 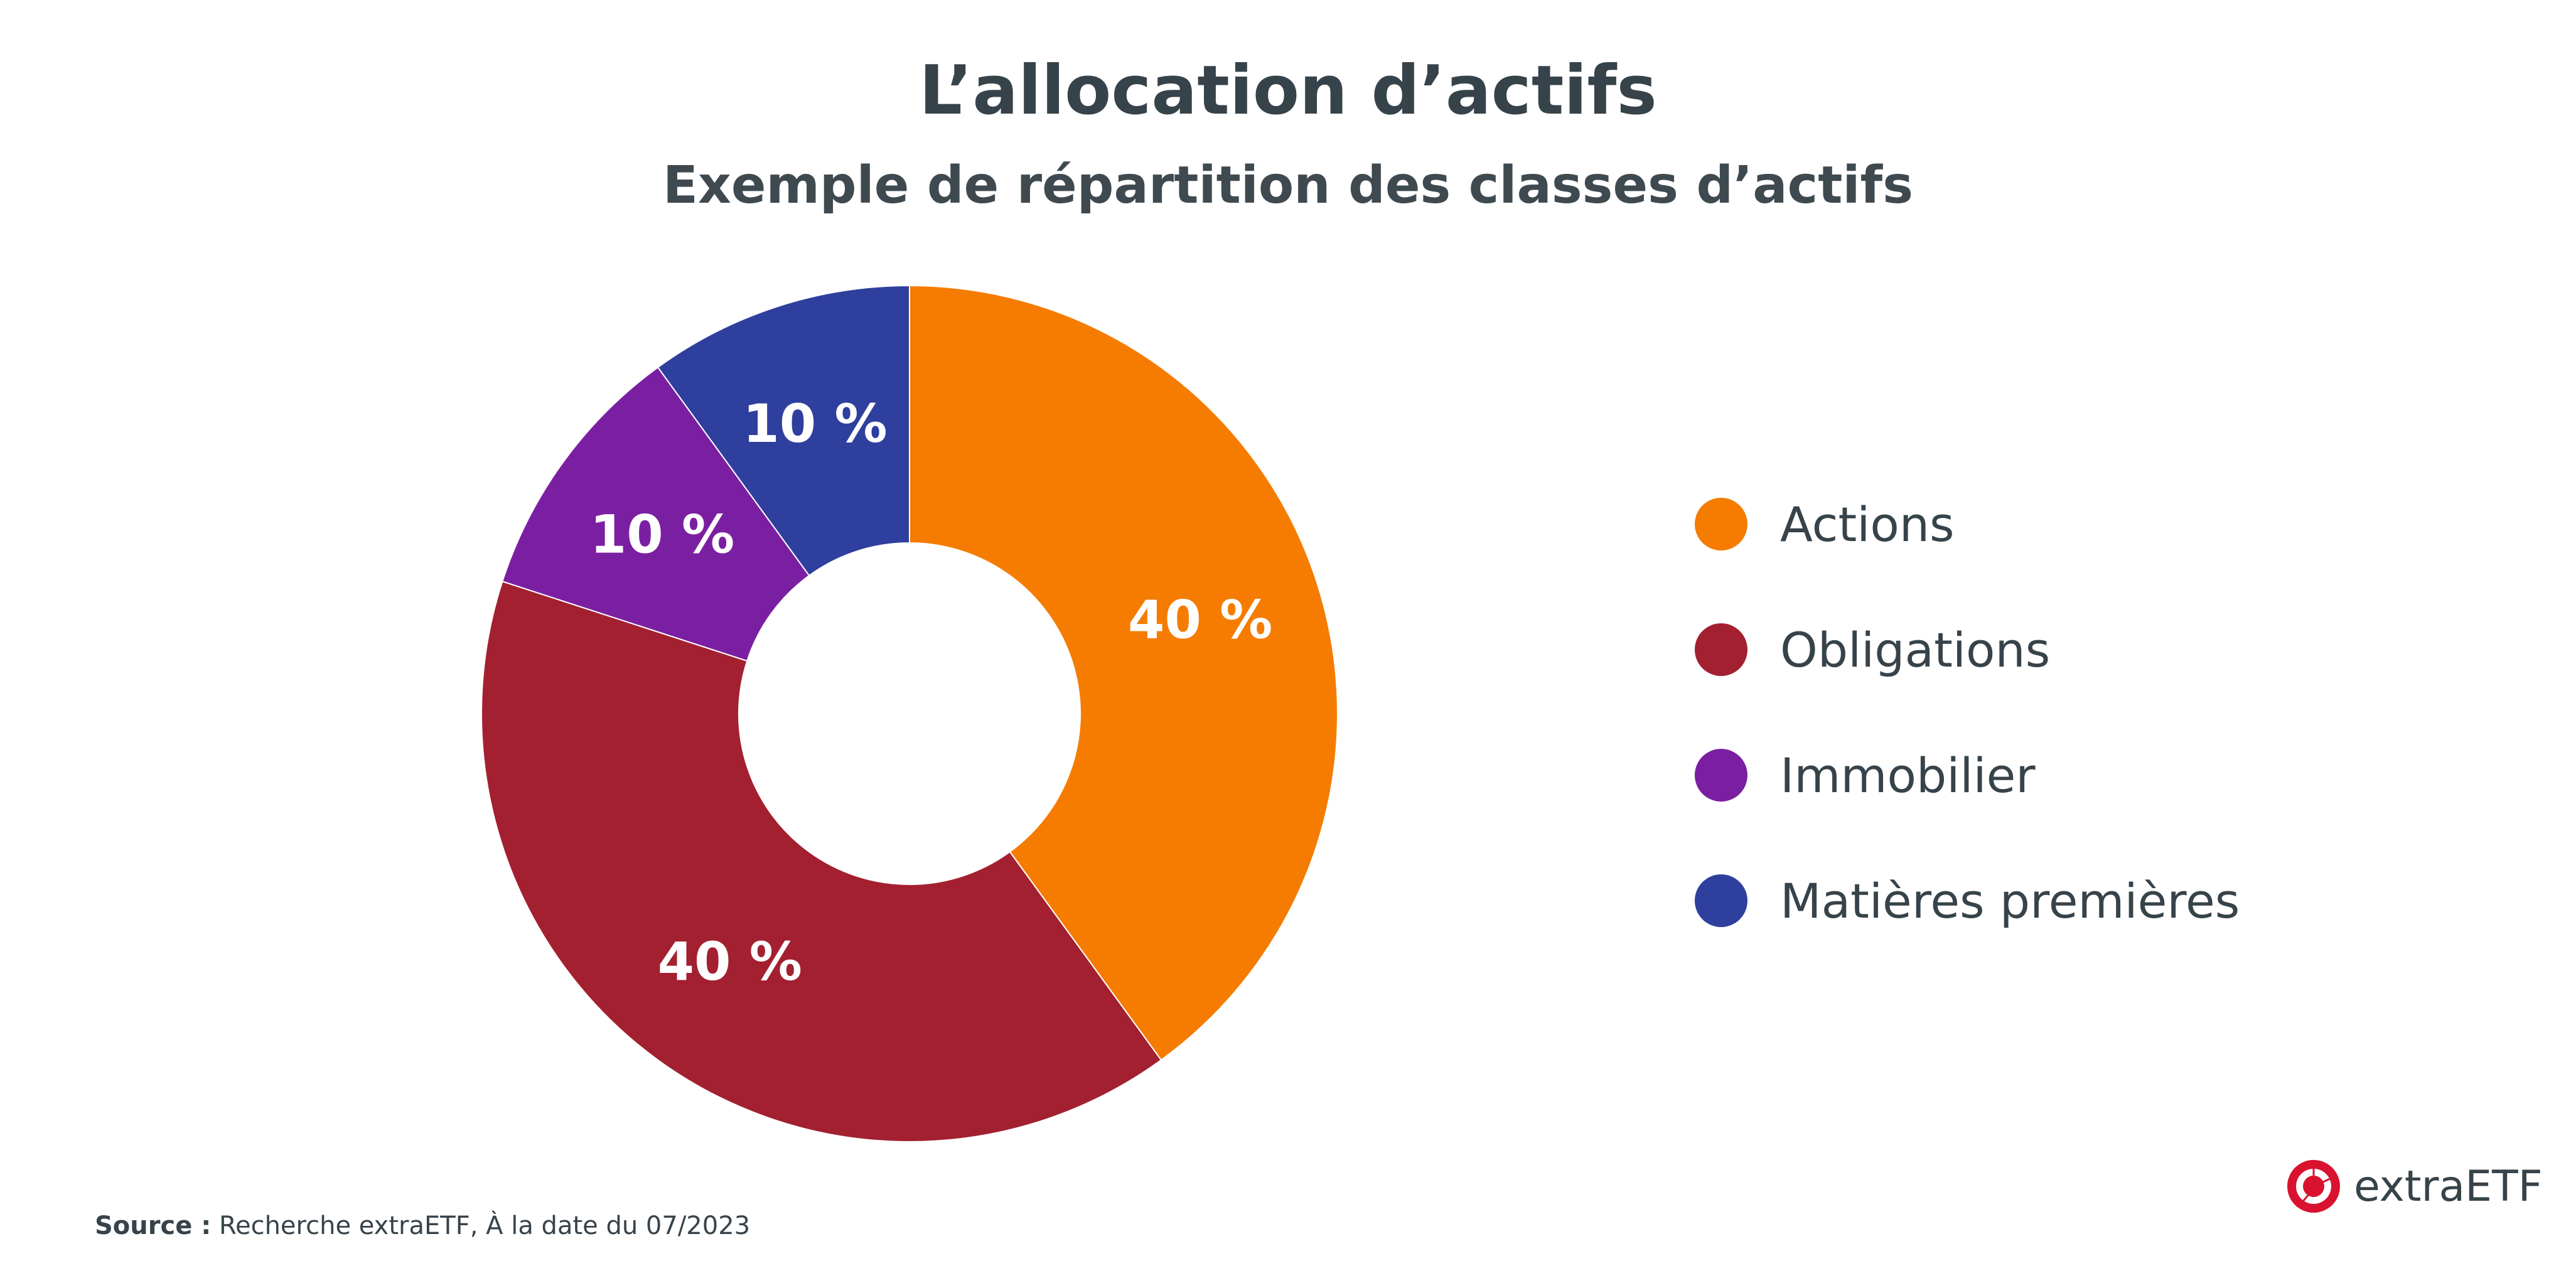 I want to click on legend-label: Obligations, so click(x=1915, y=649).